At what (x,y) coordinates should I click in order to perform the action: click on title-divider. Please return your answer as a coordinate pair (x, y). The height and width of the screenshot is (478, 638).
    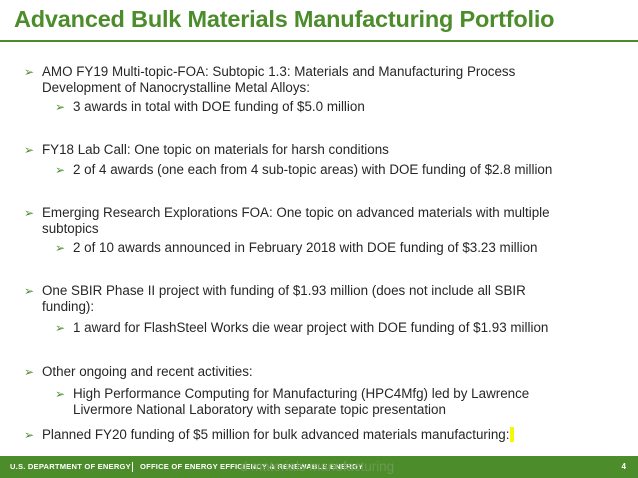
    Looking at the image, I should click on (319, 41).